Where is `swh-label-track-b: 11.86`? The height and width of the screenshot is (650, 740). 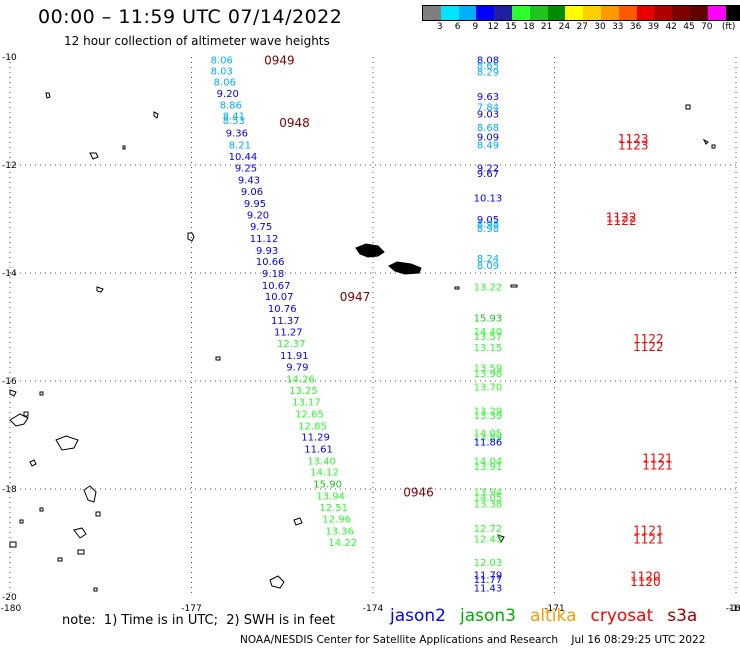
swh-label-track-b: 11.86 is located at coordinates (488, 442).